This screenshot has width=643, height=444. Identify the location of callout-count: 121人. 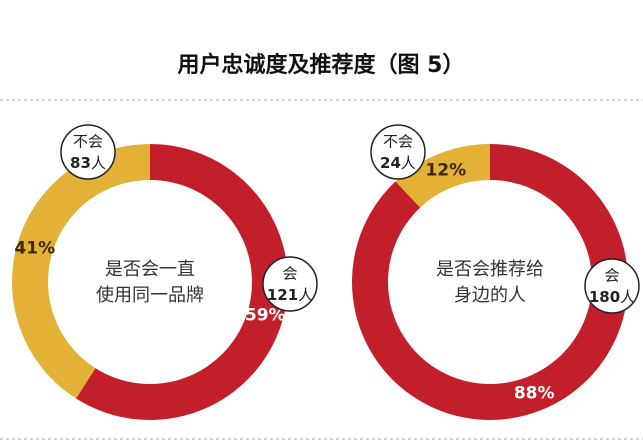
(290, 295).